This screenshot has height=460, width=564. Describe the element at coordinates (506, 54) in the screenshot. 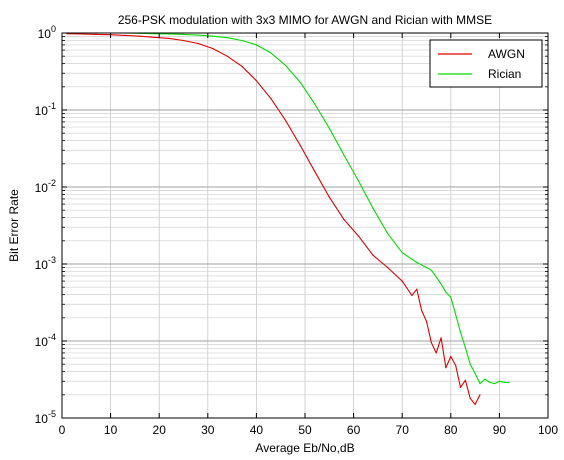

I see `legend-label-awgn: AWGN` at that location.